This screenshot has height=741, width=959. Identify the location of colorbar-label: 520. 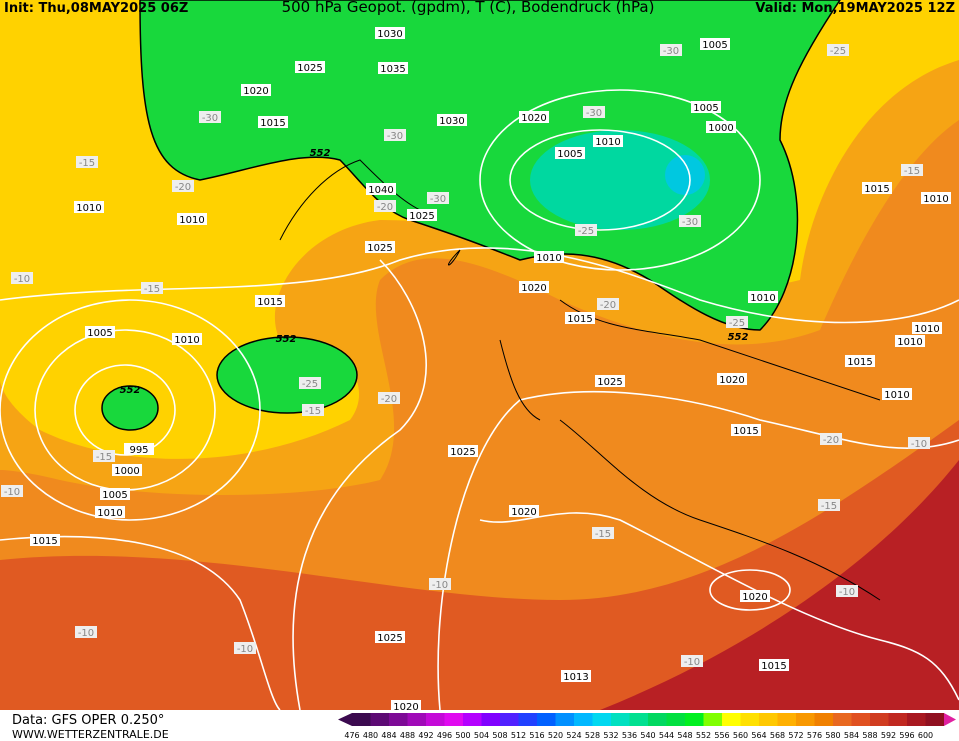
(555, 735).